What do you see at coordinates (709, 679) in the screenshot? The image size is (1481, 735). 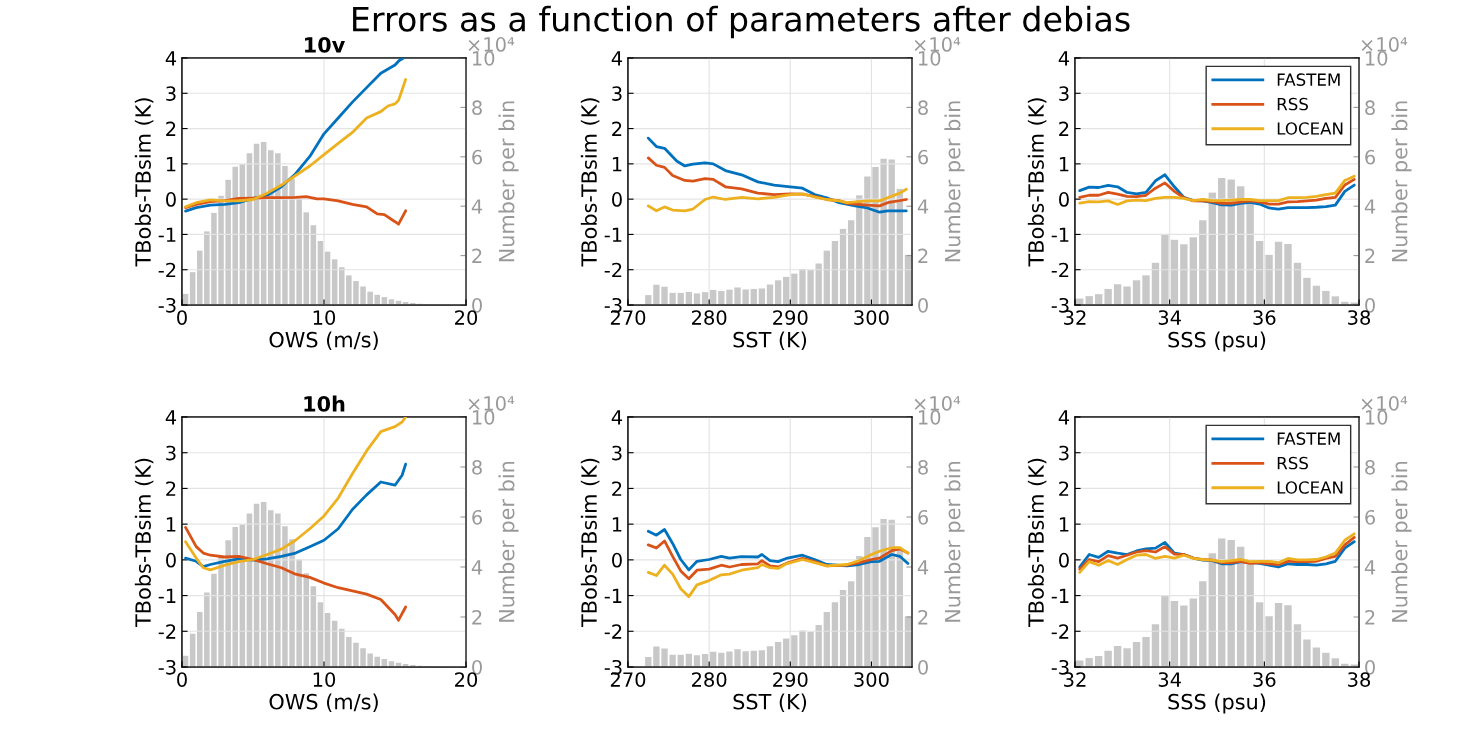 I see `x-tick-label: 280` at bounding box center [709, 679].